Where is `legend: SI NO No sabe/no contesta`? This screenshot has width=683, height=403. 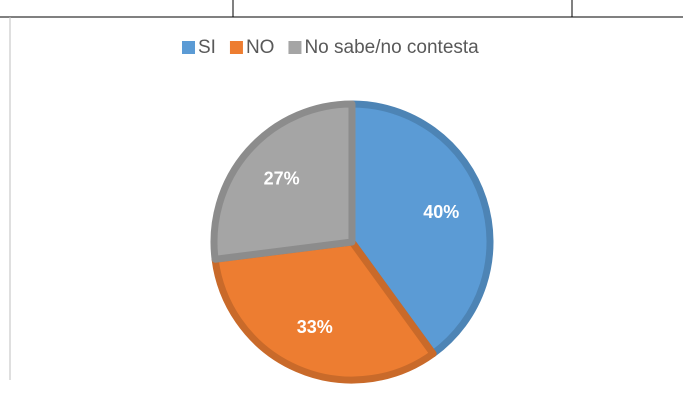
legend: SI NO No sabe/no contesta is located at coordinates (330, 47).